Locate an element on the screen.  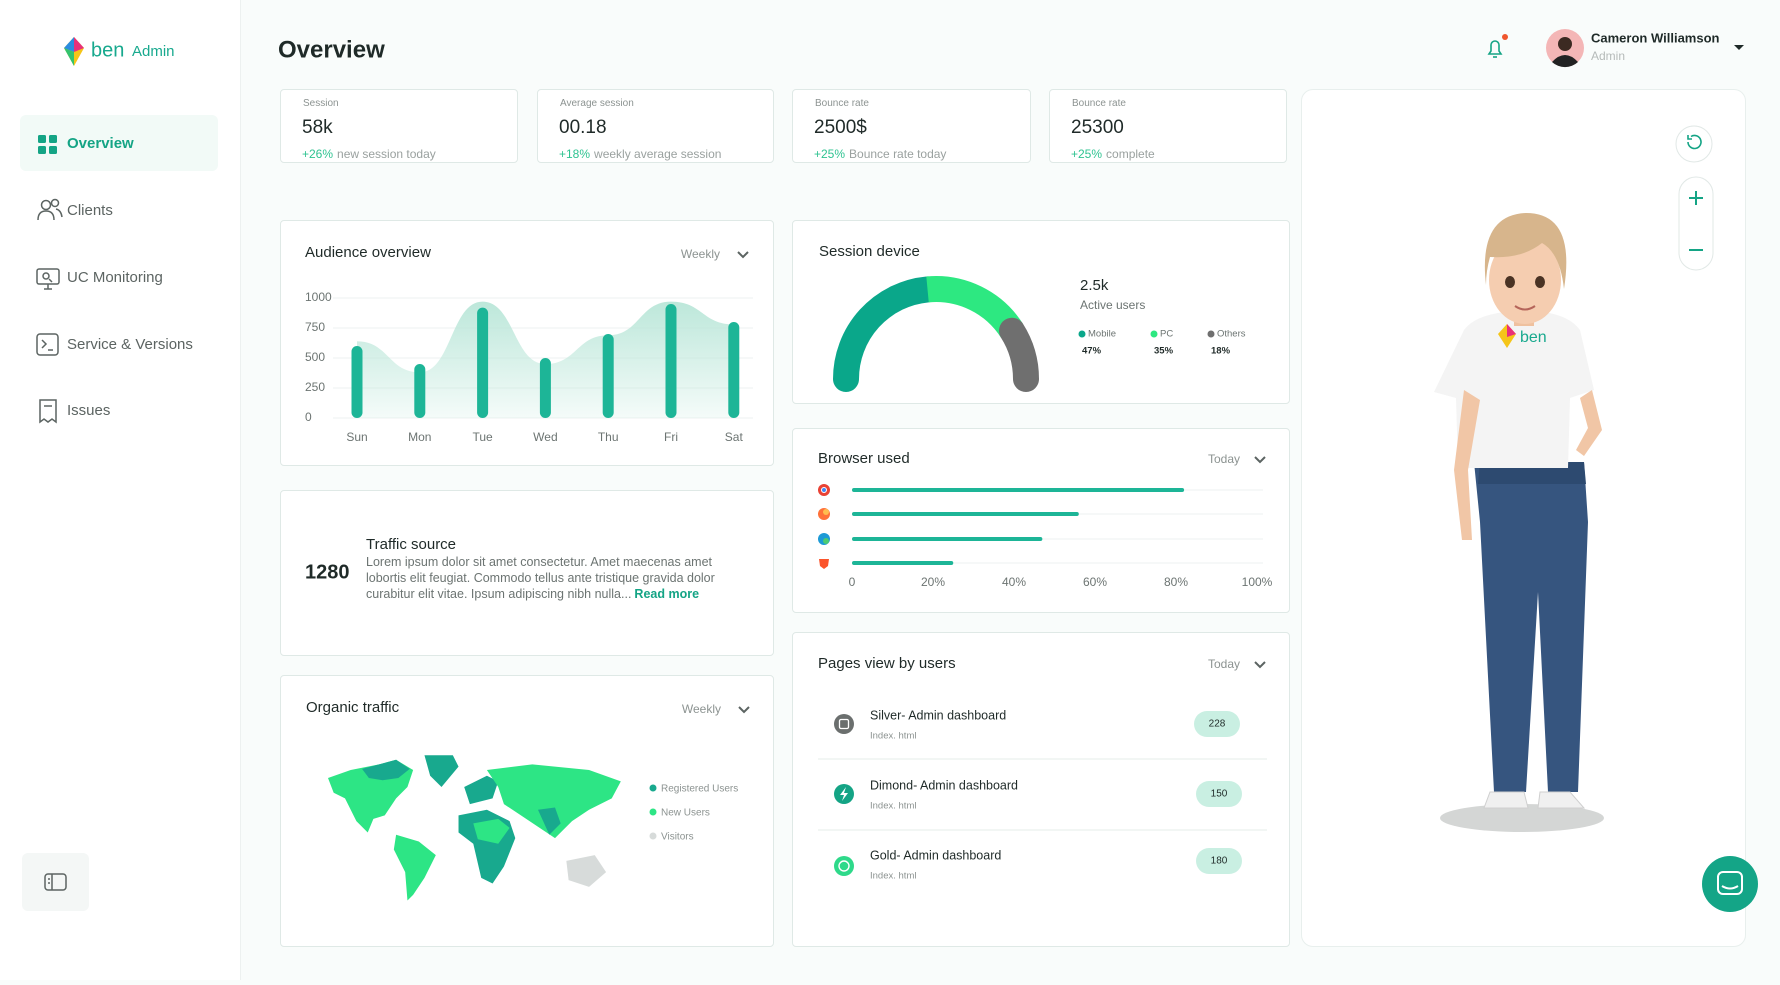
nav-icon-monitoring is located at coordinates (48, 279).